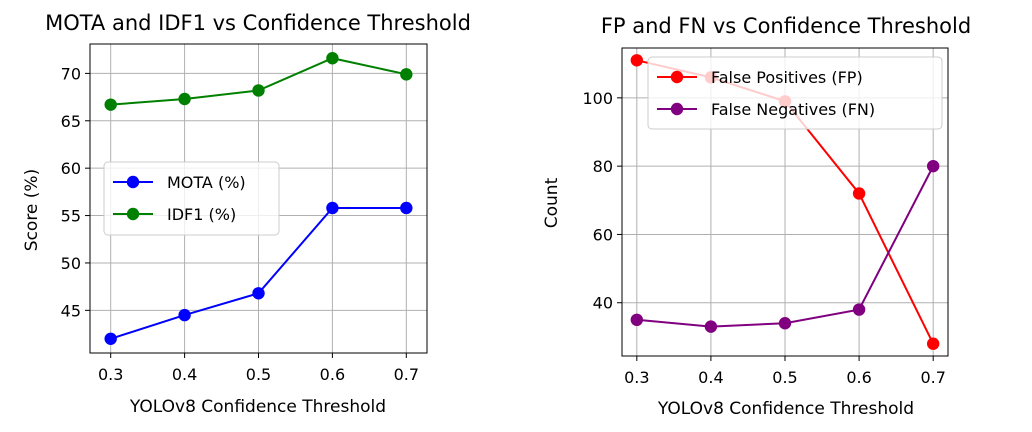  What do you see at coordinates (603, 166) in the screenshot?
I see `y-tick-label: 80` at bounding box center [603, 166].